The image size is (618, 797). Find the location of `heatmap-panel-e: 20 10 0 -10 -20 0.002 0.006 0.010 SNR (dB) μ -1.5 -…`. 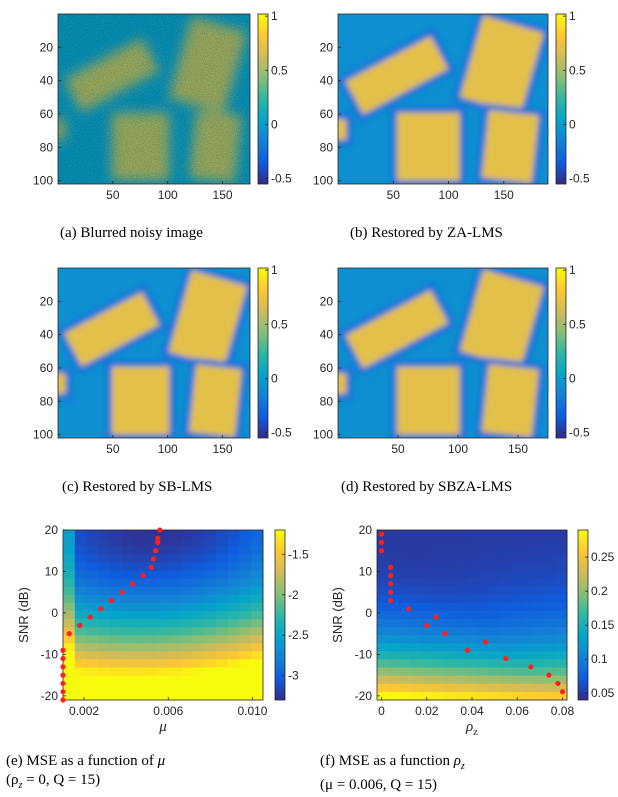

heatmap-panel-e: 20 10 0 -10 -20 0.002 0.006 0.010 SNR (dB) μ -1.5 -… is located at coordinates (162, 629).